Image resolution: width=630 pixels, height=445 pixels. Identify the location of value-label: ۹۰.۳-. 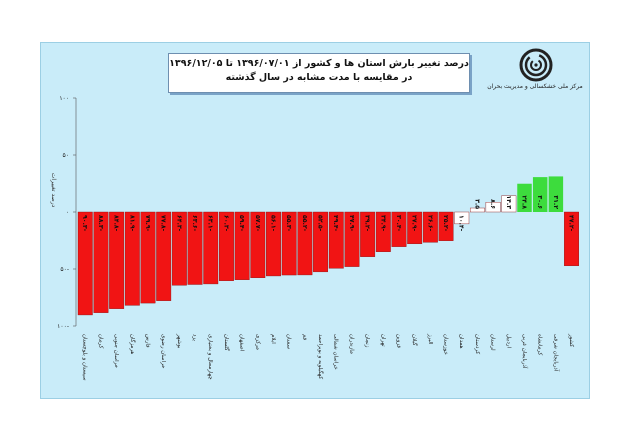
(84, 223).